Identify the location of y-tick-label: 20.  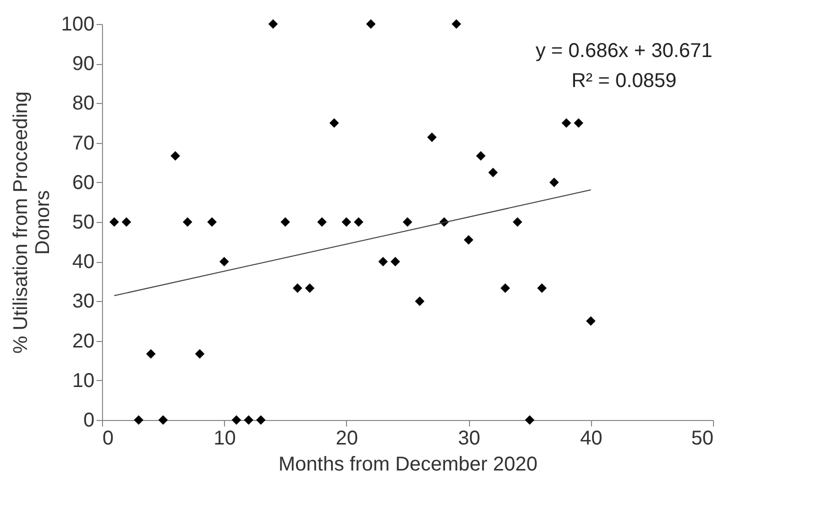
(83, 341).